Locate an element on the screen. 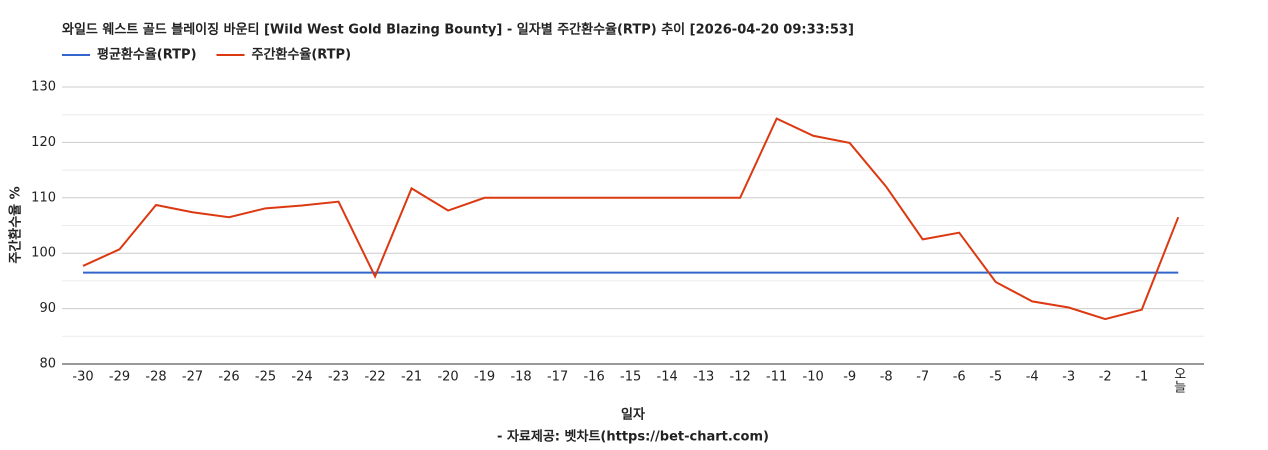 The width and height of the screenshot is (1268, 450). x-tick-label: -20 is located at coordinates (447, 377).